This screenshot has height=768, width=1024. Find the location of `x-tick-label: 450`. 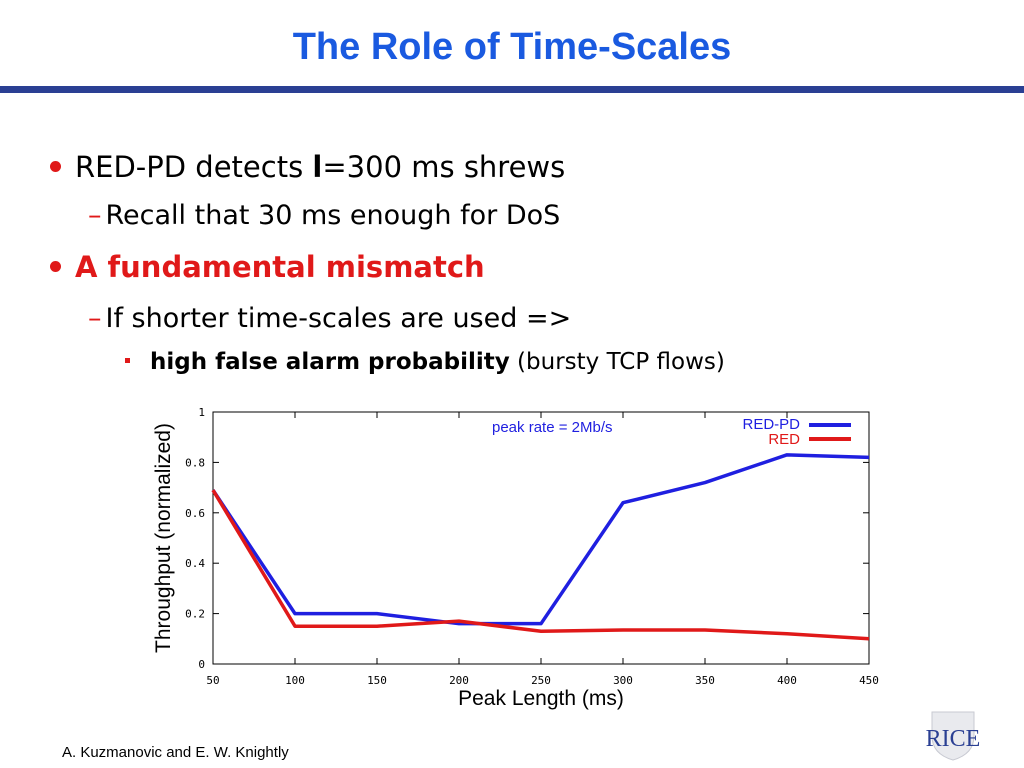

x-tick-label: 450 is located at coordinates (869, 680).